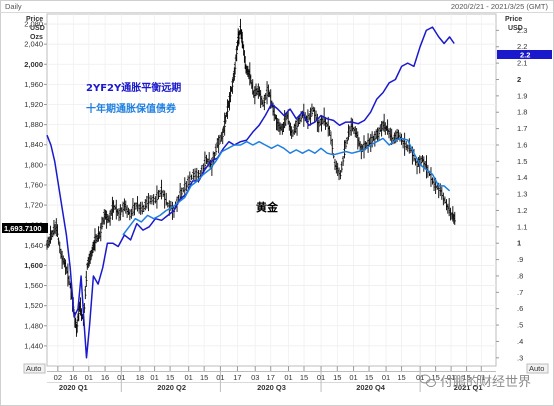  Describe the element at coordinates (131, 108) in the screenshot. I see `tips-annotation: 十年期通胀保值债券` at that location.